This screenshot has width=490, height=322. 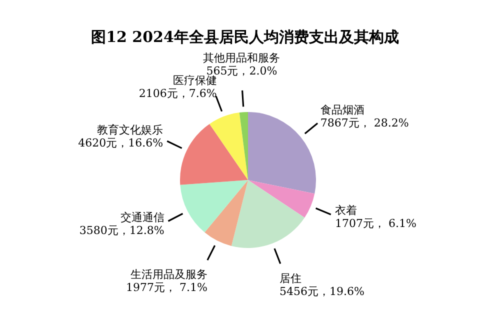 I want to click on title: 图12 2024年全县居民人均消费支出及其构成, so click(x=245, y=37).